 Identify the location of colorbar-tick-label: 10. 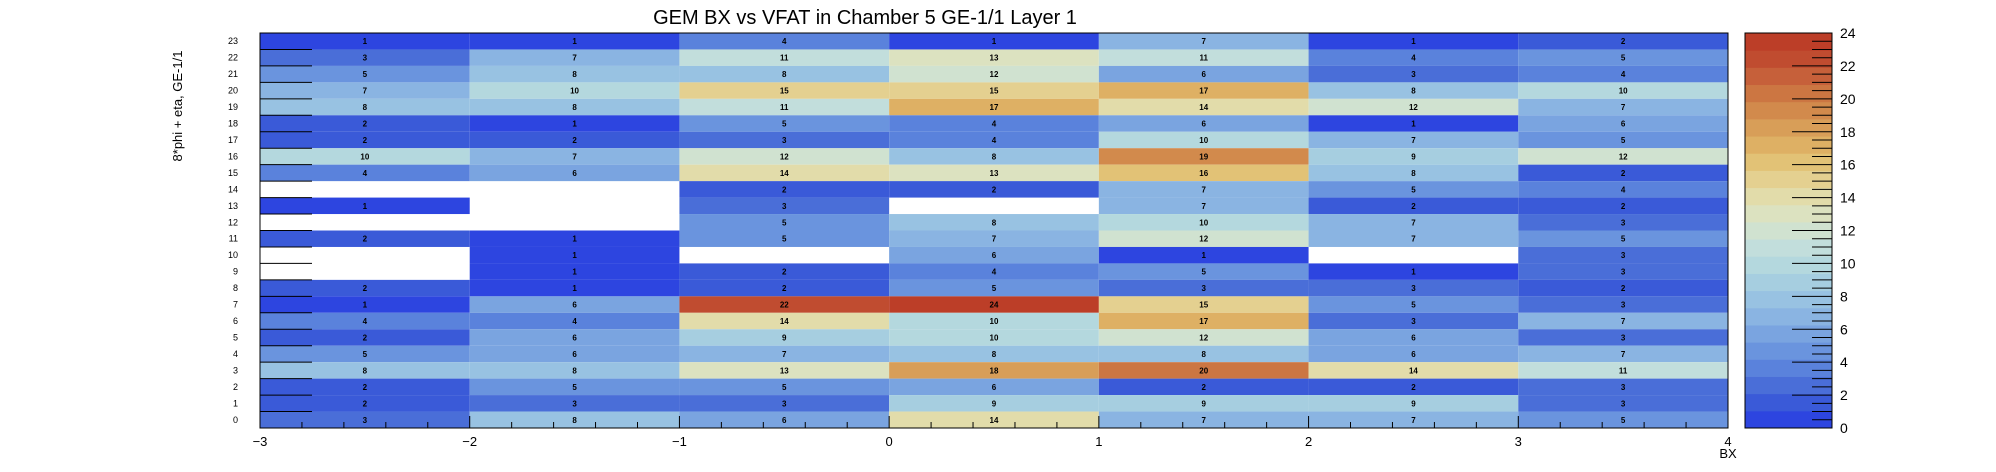
(1848, 263).